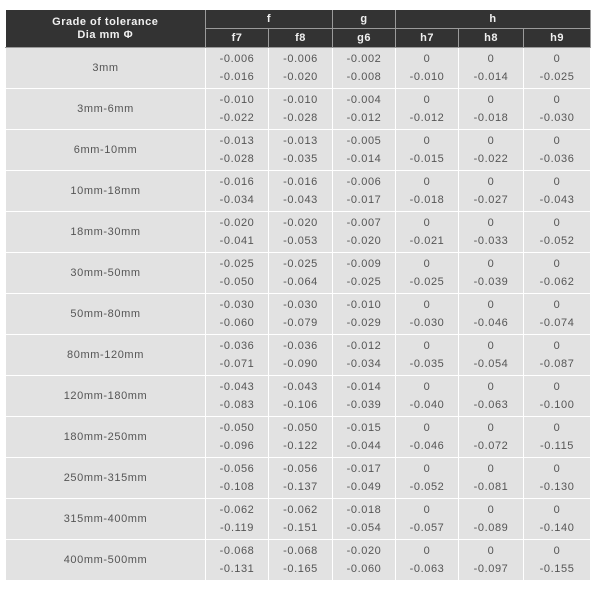 This screenshot has height=600, width=600. Describe the element at coordinates (427, 232) in the screenshot. I see `tolerance-cell-h7: 0 -0.021` at that location.